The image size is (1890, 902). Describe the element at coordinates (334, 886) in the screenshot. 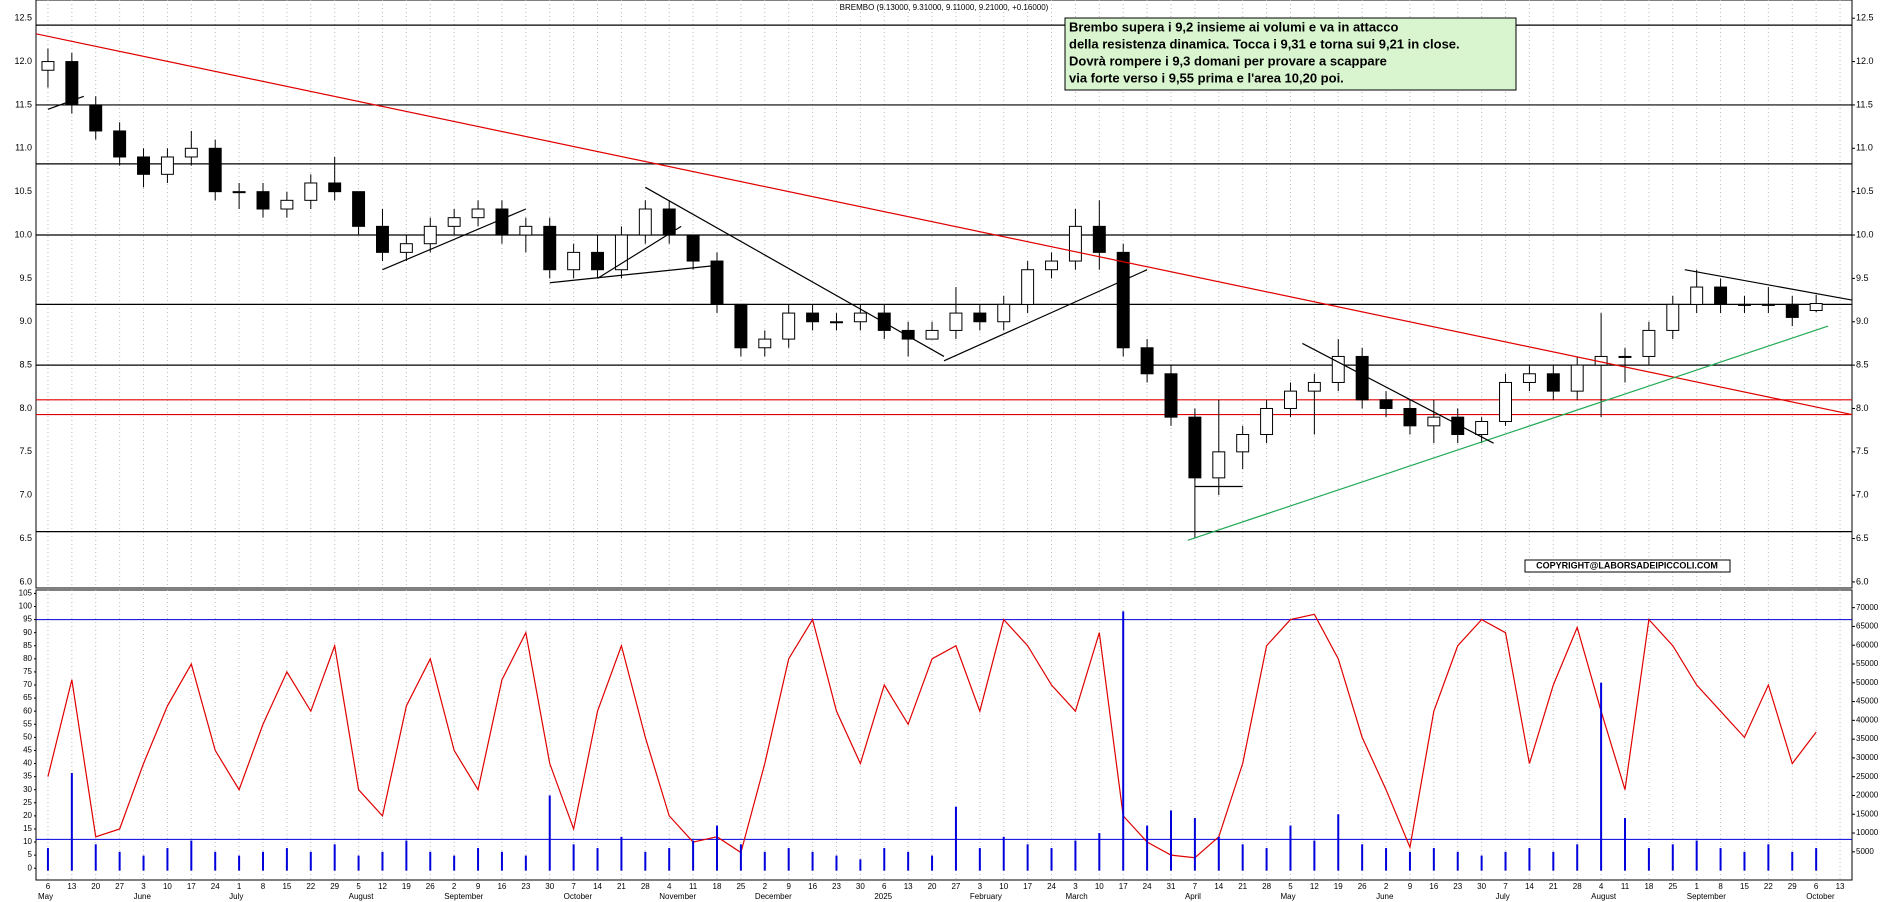

I see `x-tick-label: 29` at that location.